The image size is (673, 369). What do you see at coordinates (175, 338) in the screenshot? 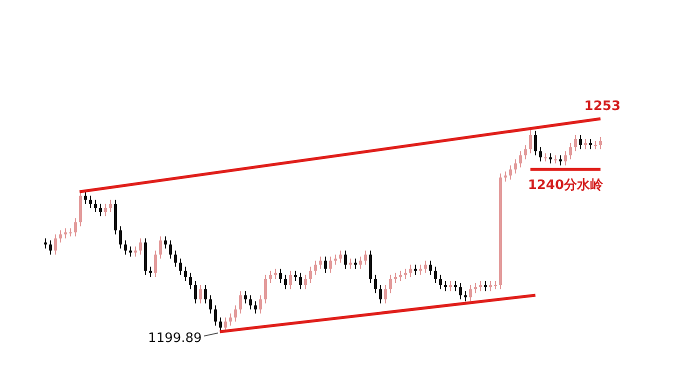
I see `annotation: 1199.89` at bounding box center [175, 338].